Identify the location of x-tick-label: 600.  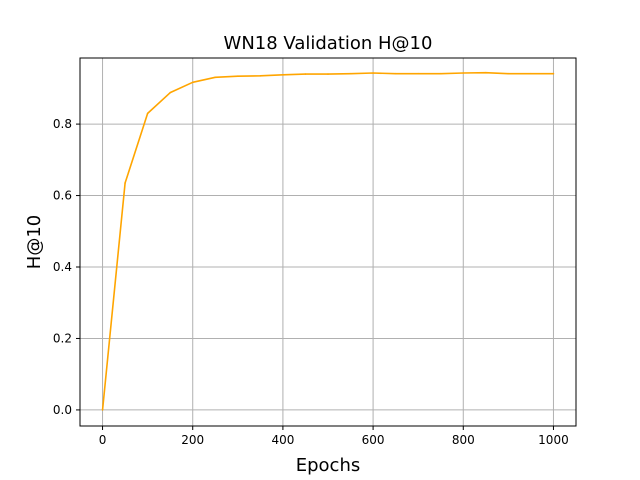
(373, 440).